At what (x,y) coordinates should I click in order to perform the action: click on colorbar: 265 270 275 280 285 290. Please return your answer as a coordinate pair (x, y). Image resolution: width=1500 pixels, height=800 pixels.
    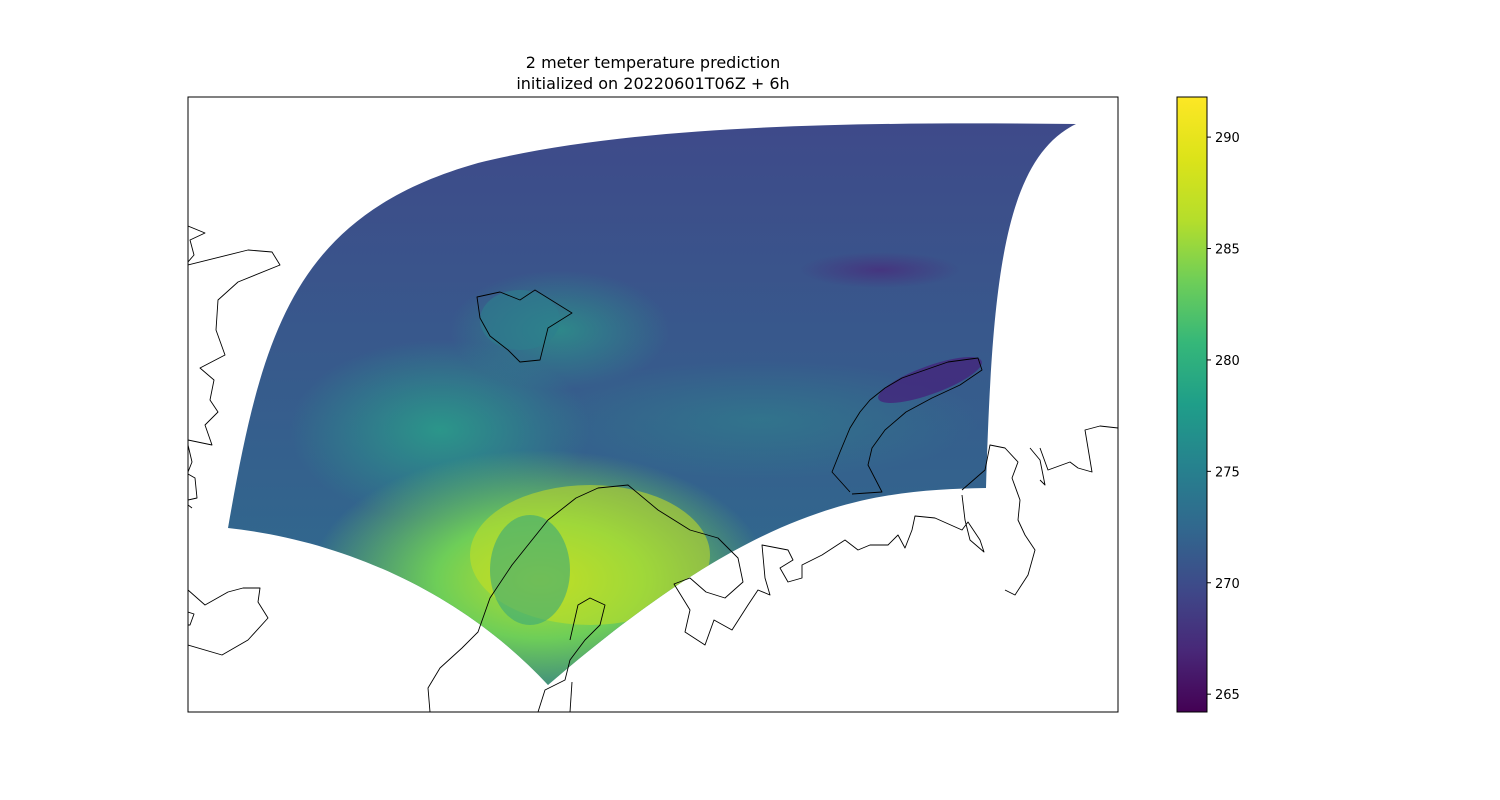
    Looking at the image, I should click on (1208, 404).